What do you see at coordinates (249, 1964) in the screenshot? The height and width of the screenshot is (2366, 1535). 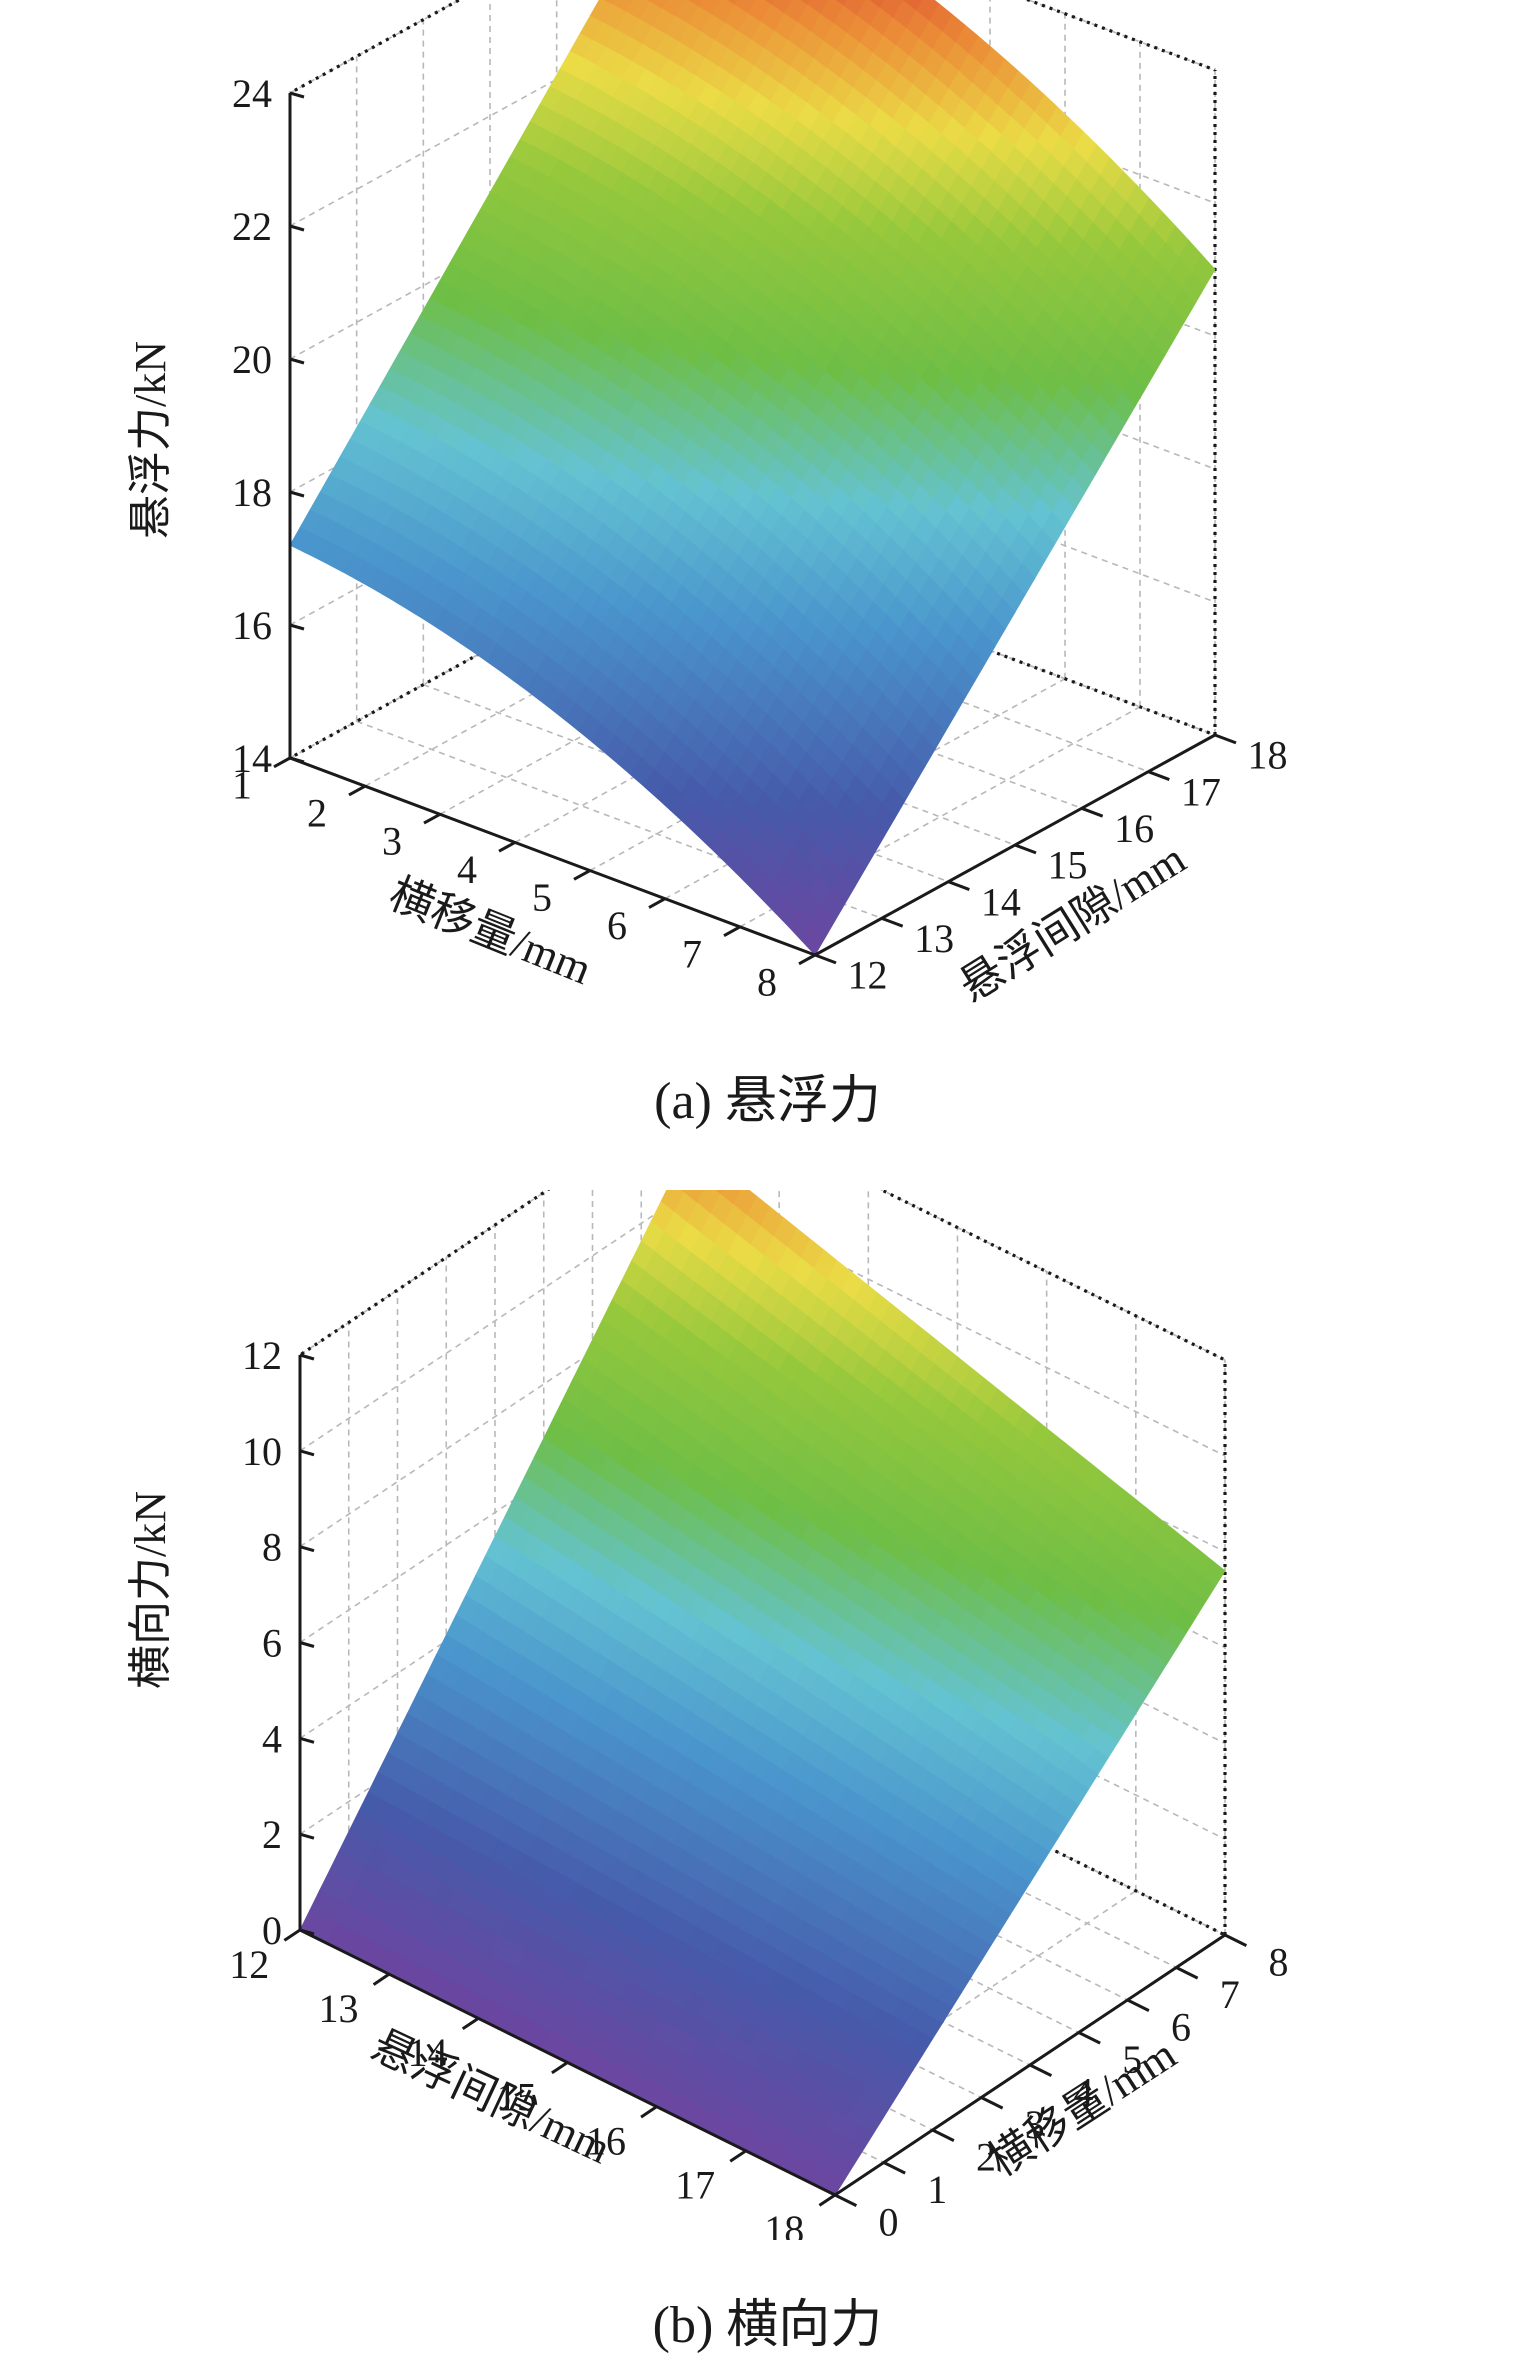 I see `undefined-x-tick-label: 12` at bounding box center [249, 1964].